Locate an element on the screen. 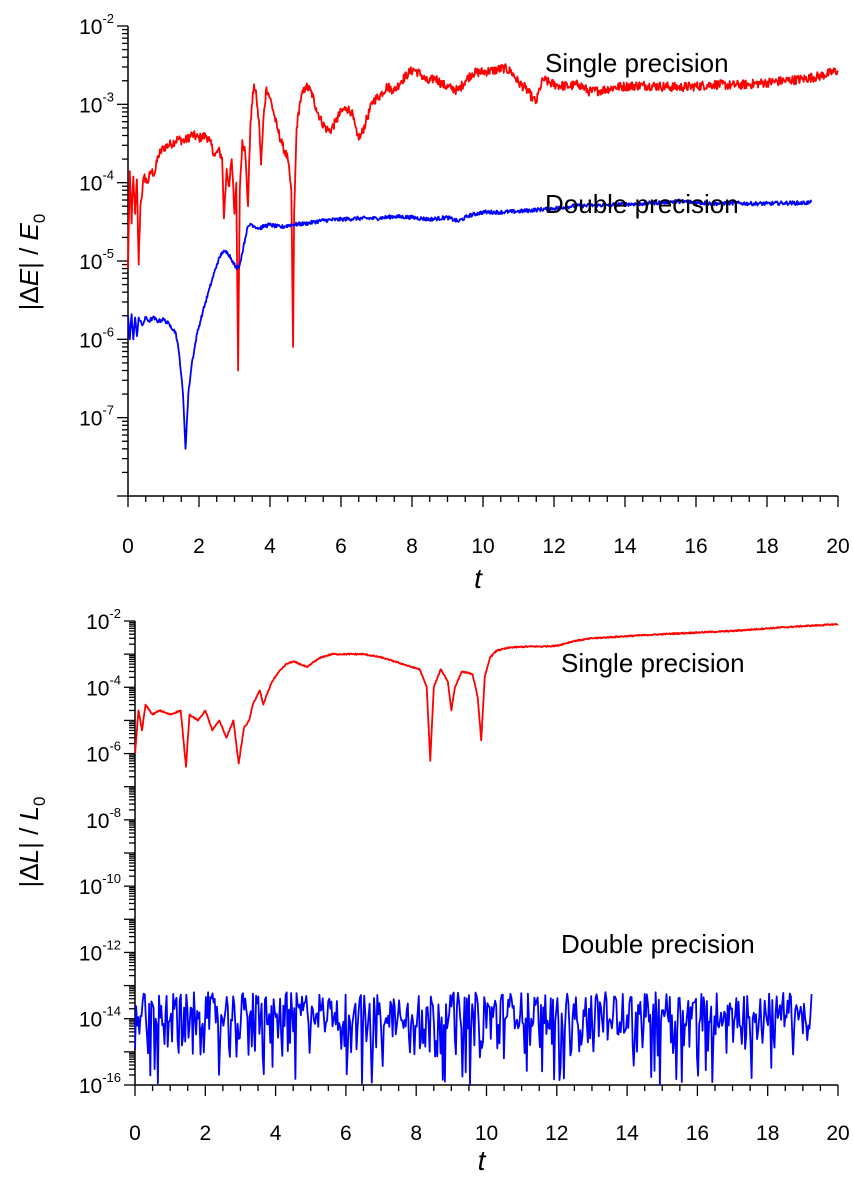 The image size is (853, 1178). y-tick-exponent: -3 is located at coordinates (108, 96).